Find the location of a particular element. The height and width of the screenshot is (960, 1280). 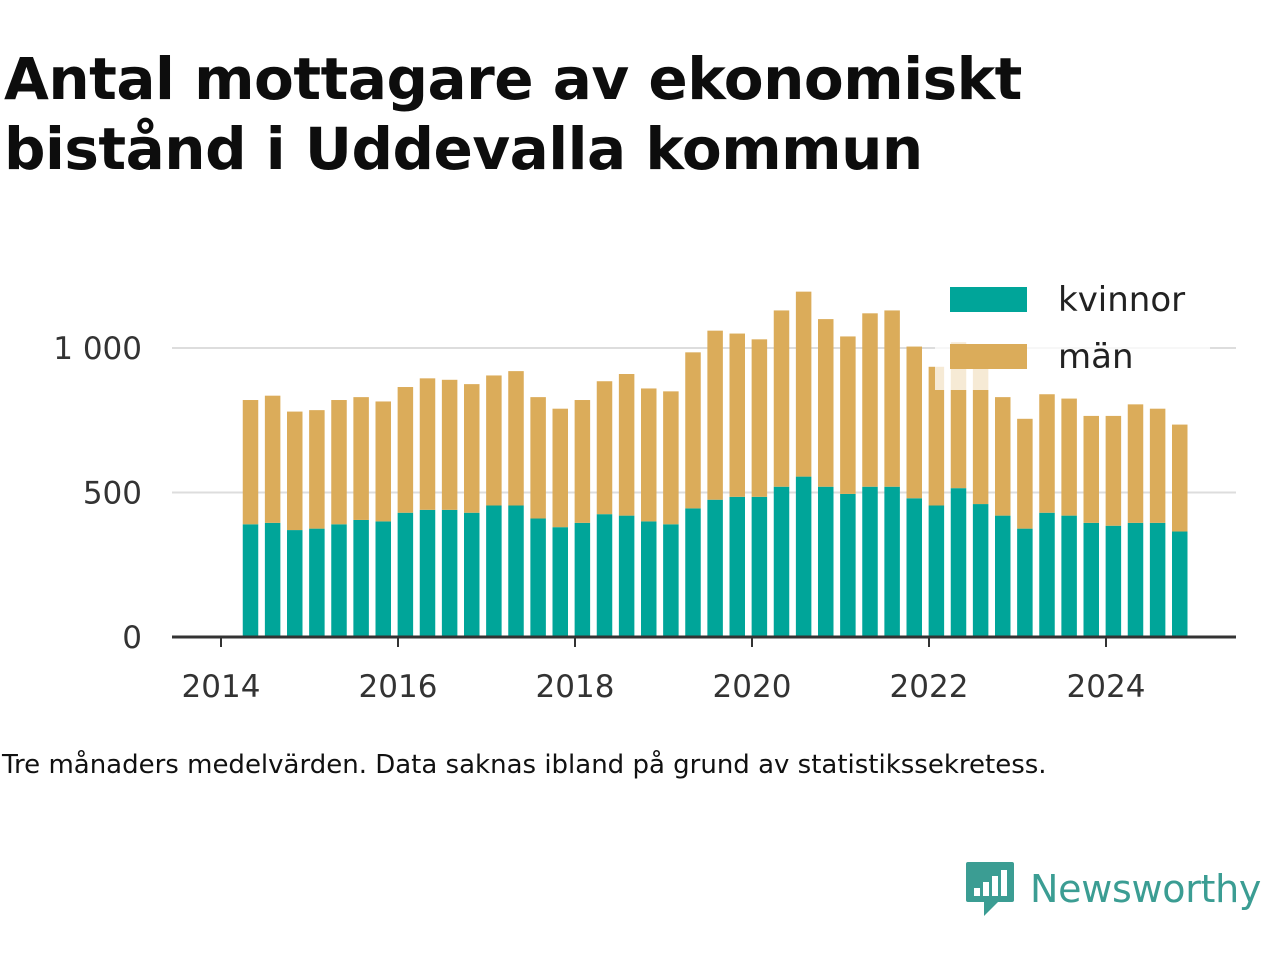

y-tick-label: 1 000 is located at coordinates (97, 349).